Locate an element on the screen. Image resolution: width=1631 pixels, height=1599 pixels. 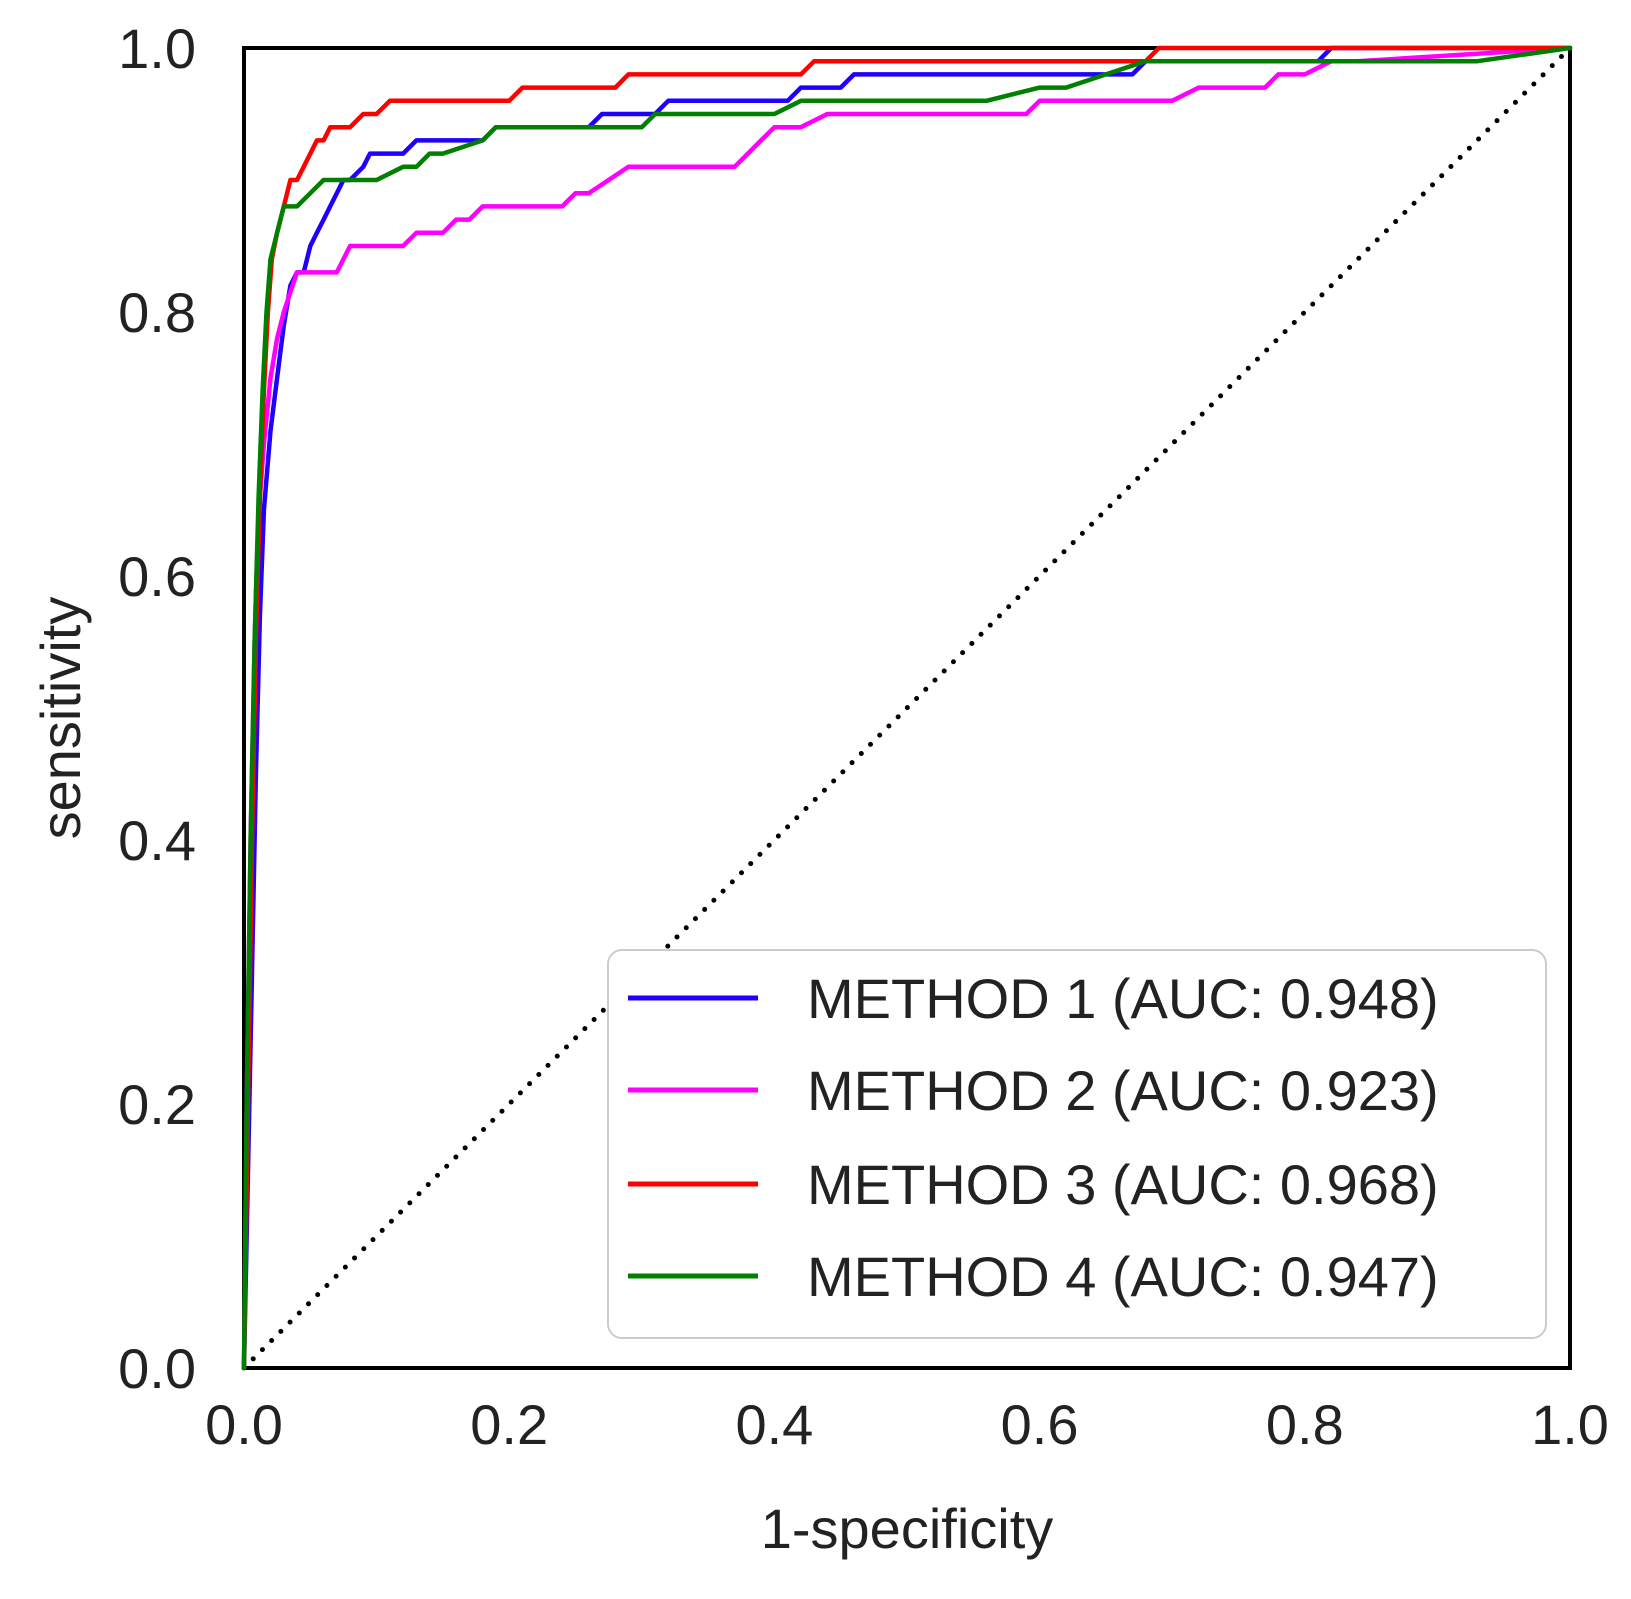
y-tick-label: 0.4 is located at coordinates (157, 840).